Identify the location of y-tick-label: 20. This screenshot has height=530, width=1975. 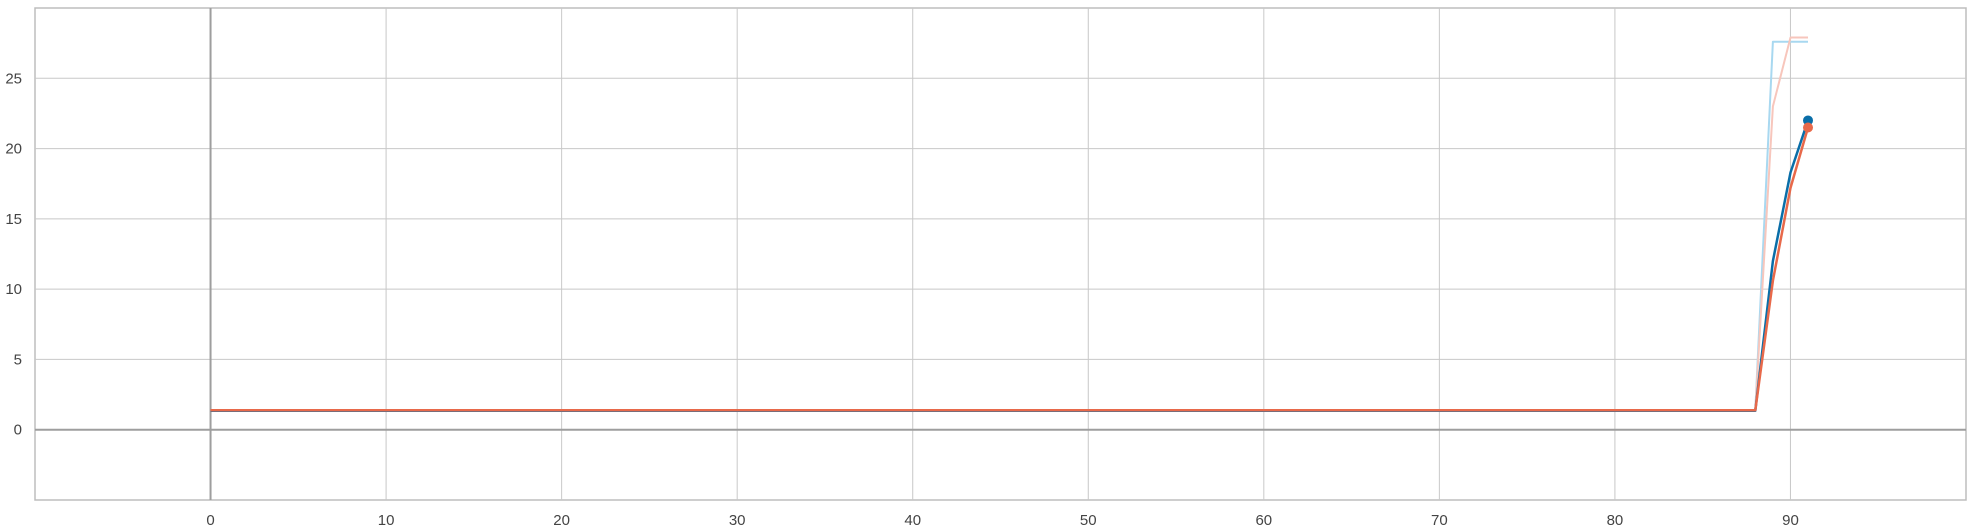
(13, 149).